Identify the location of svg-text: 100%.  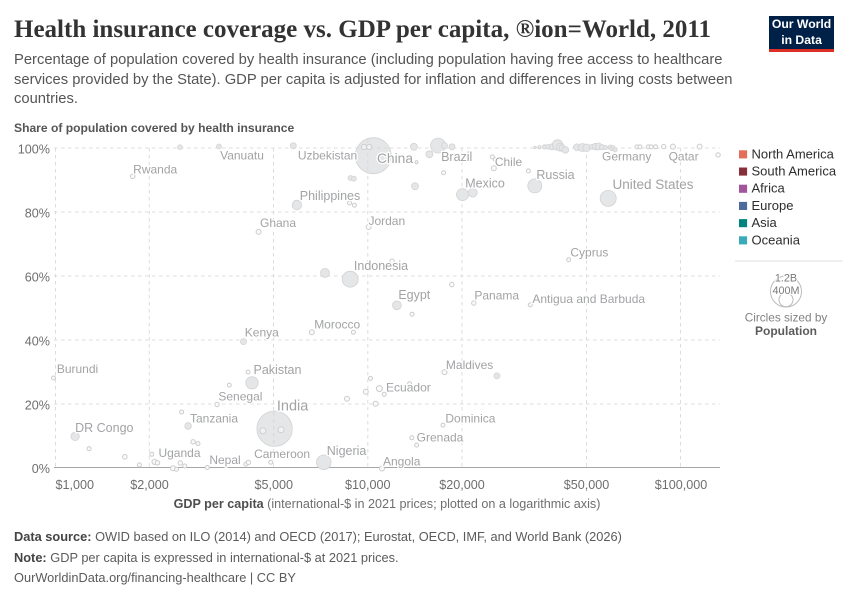
(34, 149).